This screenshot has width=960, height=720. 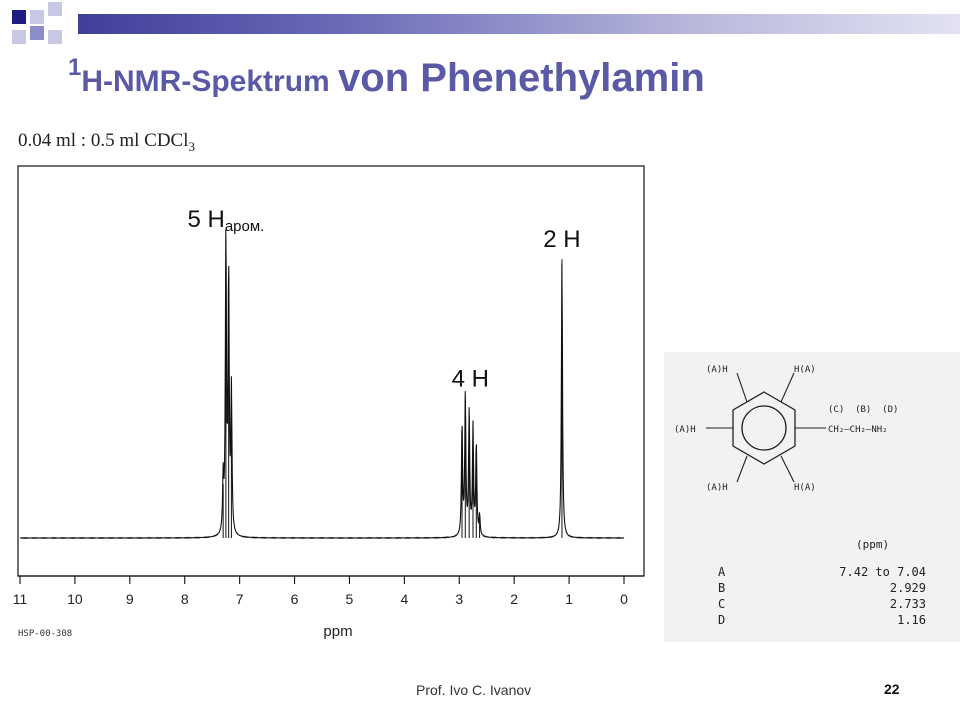 What do you see at coordinates (685, 430) in the screenshot?
I see `label-h-left: (A)H` at bounding box center [685, 430].